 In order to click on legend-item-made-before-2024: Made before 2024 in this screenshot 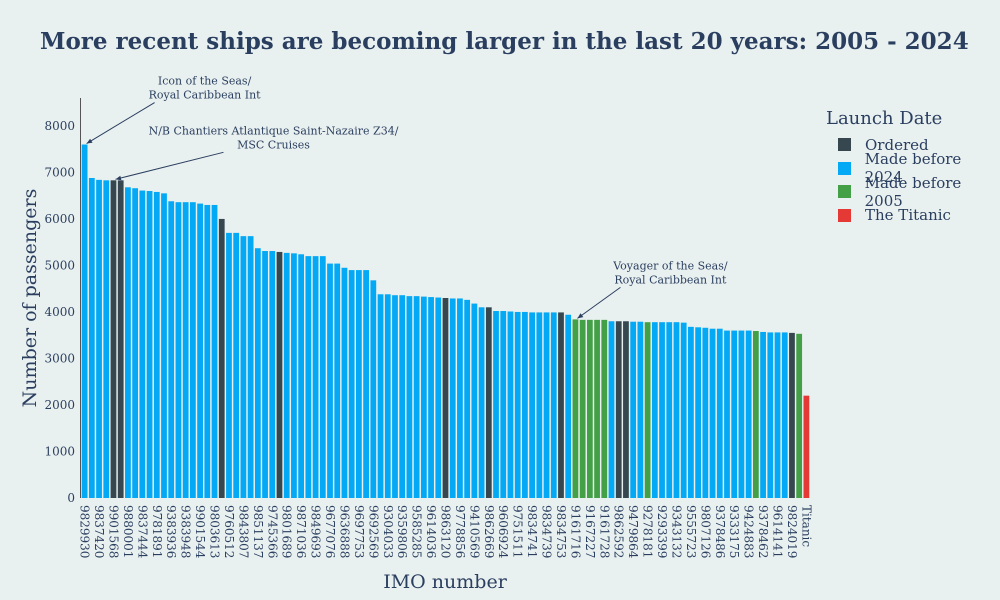, I will do `click(913, 168)`.